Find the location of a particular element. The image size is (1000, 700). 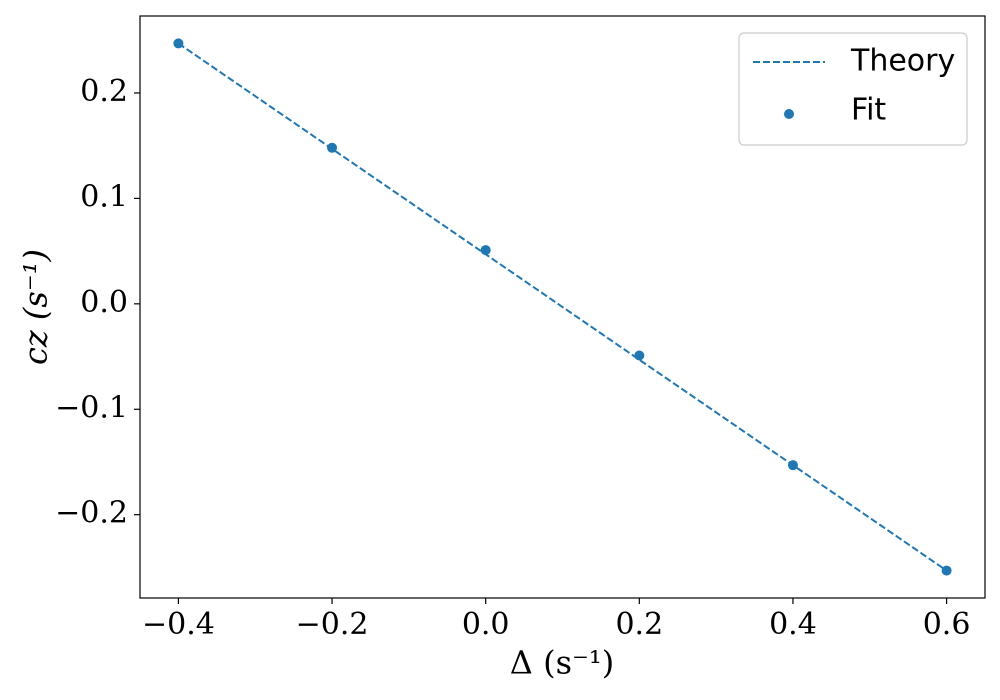

x-tick-label: 0.4 is located at coordinates (793, 624).